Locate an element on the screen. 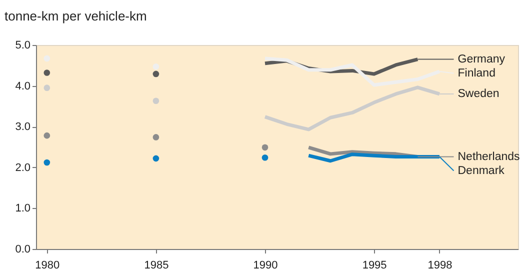 This screenshot has width=528, height=278. y-tick-label: 4.0 is located at coordinates (22, 86).